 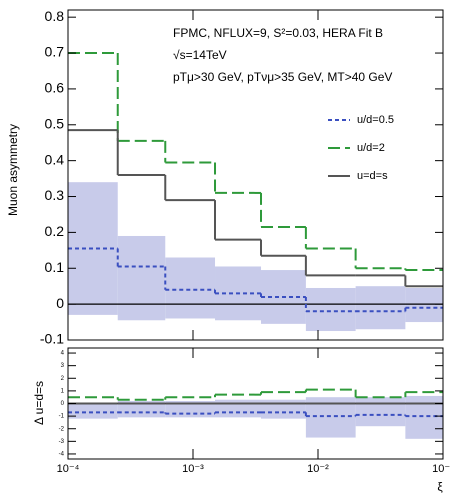 I want to click on x-tick-label: 10⁻³, so click(x=193, y=469).